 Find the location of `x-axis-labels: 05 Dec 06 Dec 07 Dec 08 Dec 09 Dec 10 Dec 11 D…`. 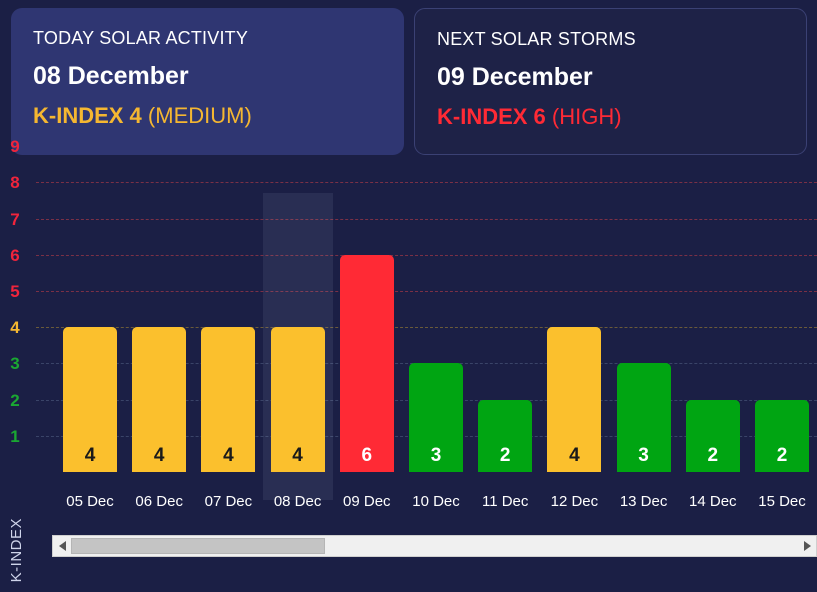

x-axis-labels: 05 Dec 06 Dec 07 Dec 08 Dec 09 Dec 10 Dec 11 D… is located at coordinates (426, 506).